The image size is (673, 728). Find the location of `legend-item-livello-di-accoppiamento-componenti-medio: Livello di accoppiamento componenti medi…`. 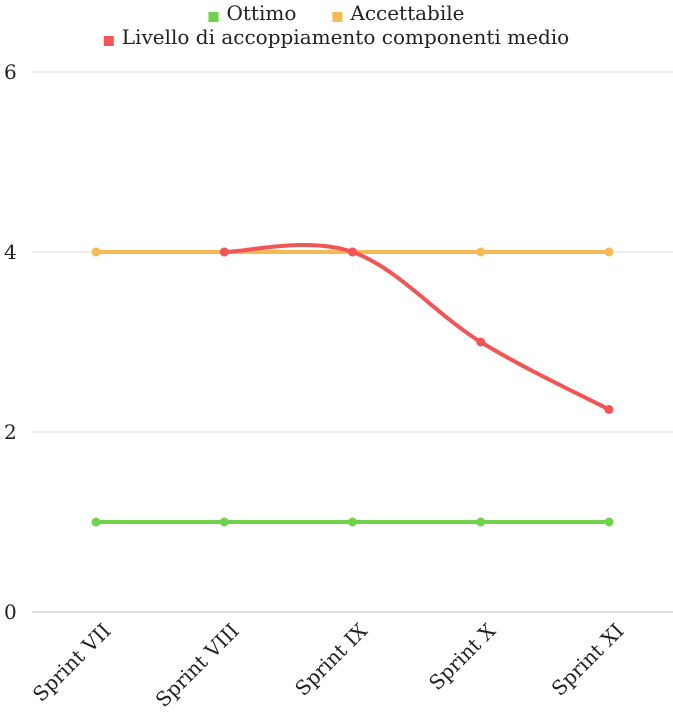

legend-item-livello-di-accoppiamento-componenti-medio: Livello di accoppiamento componenti medi… is located at coordinates (336, 37).